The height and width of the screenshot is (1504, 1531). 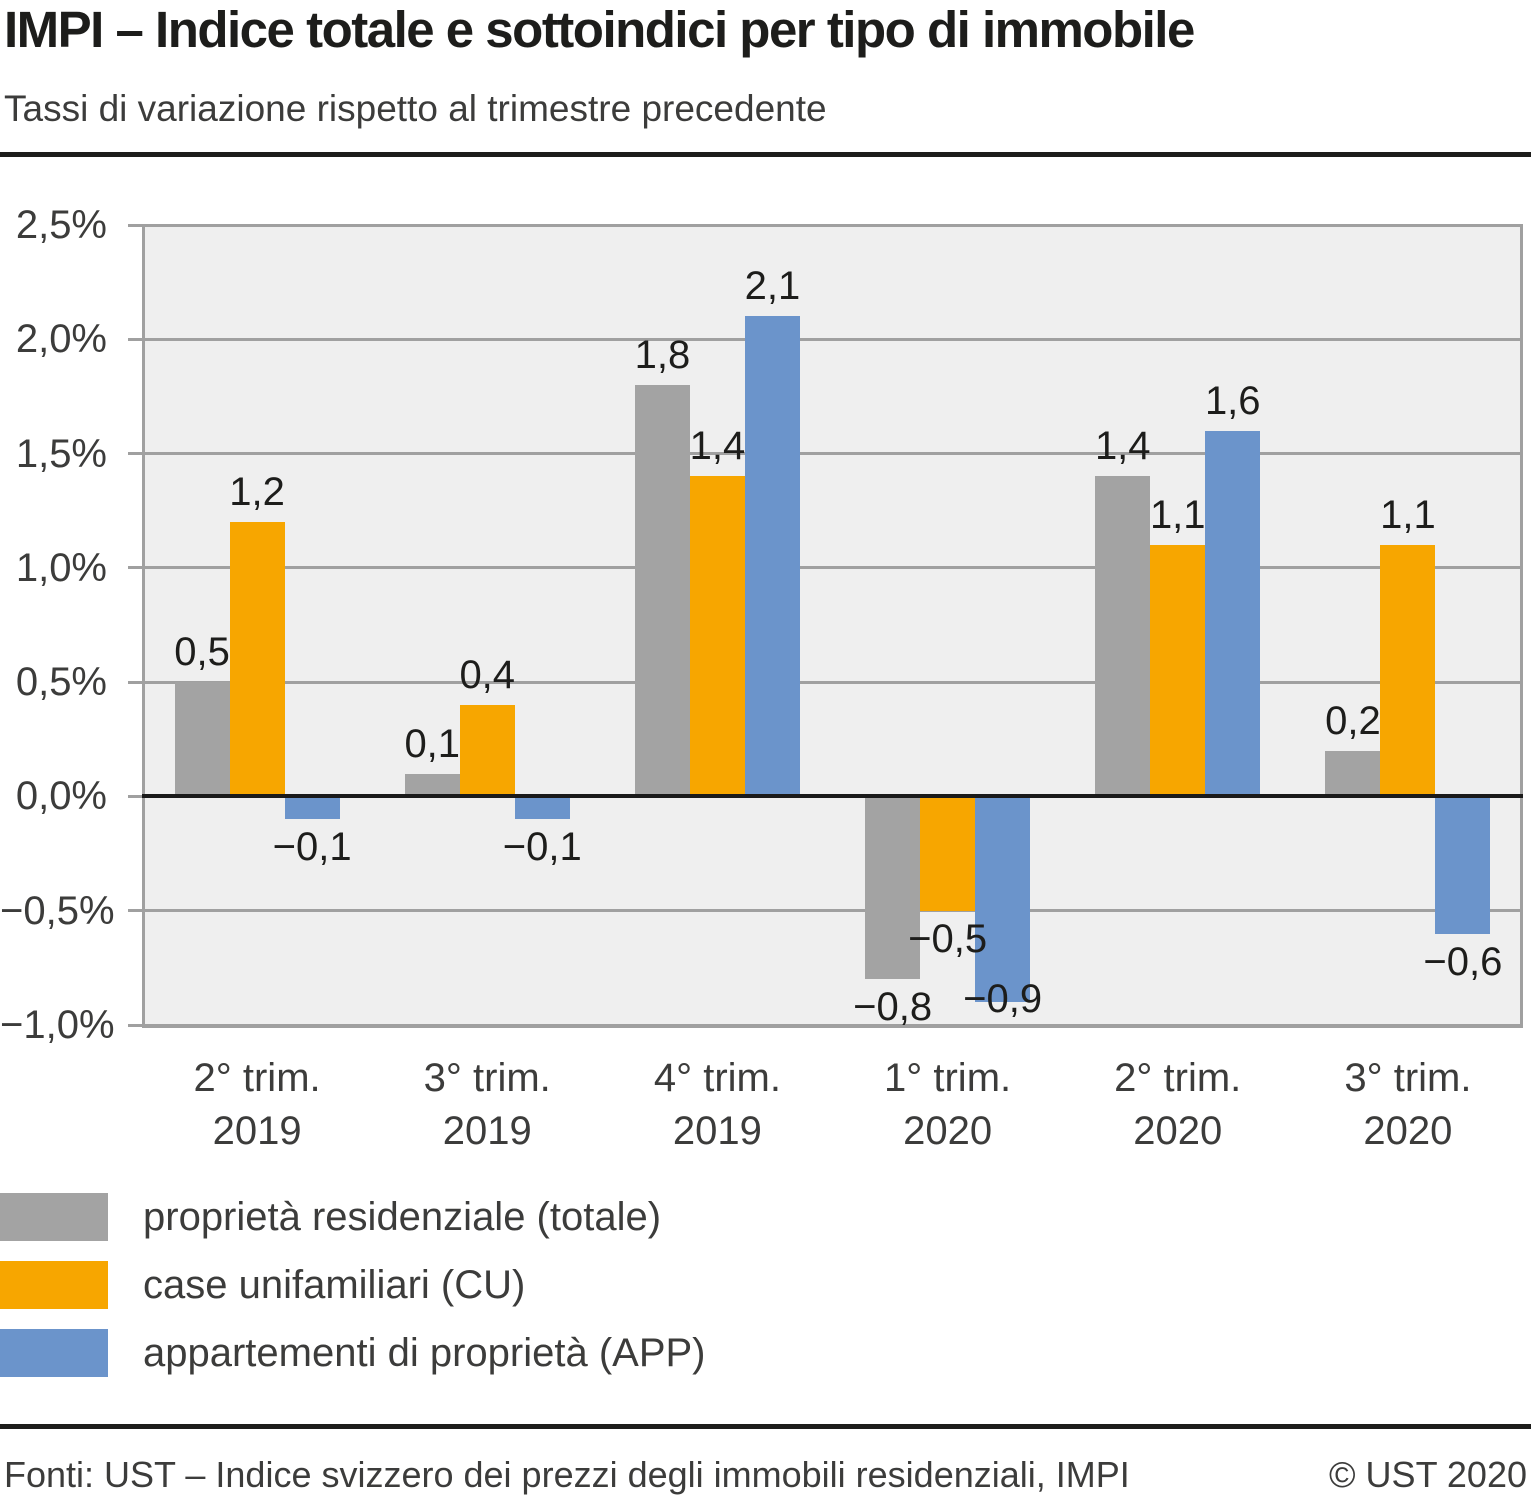 What do you see at coordinates (424, 1353) in the screenshot?
I see `legend-label-series3: appartementi di proprietà (APP)` at bounding box center [424, 1353].